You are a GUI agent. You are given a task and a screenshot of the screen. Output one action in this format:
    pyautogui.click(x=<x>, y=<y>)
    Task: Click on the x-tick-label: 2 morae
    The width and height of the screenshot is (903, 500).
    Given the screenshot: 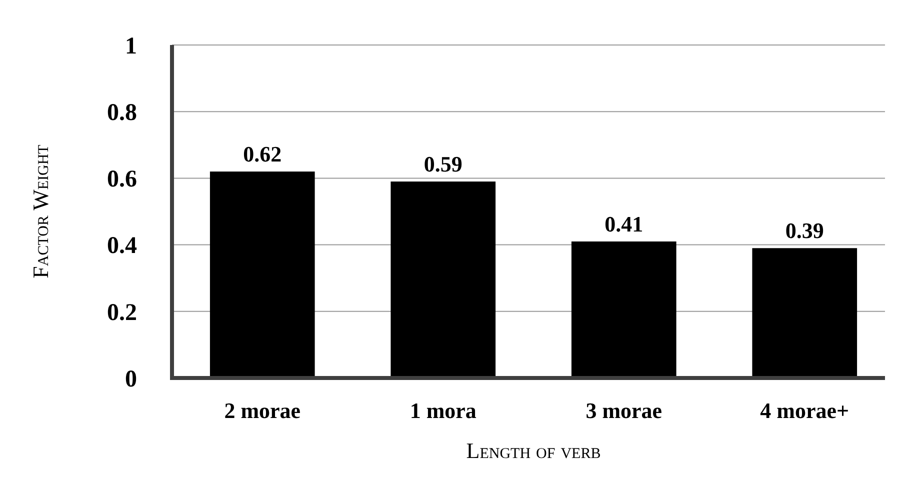 What is the action you would take?
    pyautogui.click(x=262, y=410)
    